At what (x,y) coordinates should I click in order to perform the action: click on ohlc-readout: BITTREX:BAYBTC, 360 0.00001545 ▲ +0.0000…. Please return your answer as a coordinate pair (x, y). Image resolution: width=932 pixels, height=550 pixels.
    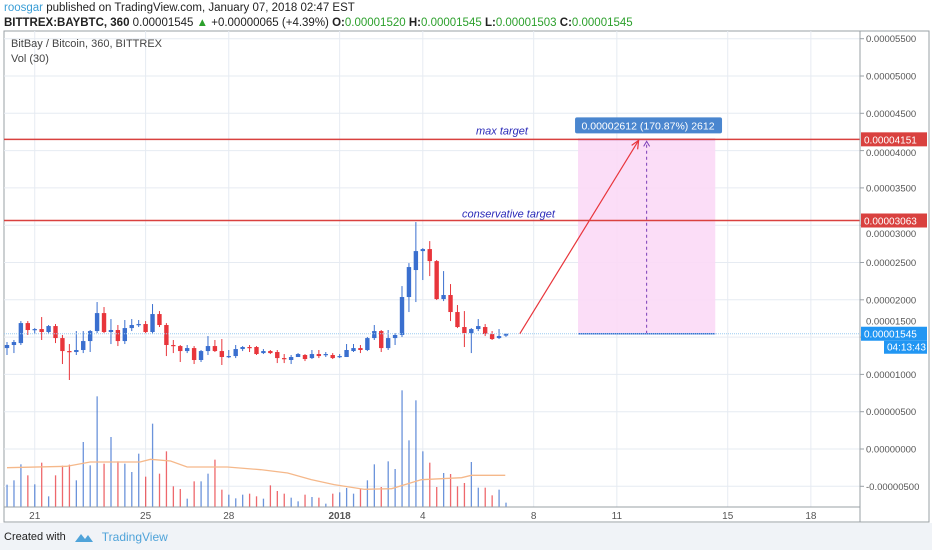
    Looking at the image, I should click on (318, 23).